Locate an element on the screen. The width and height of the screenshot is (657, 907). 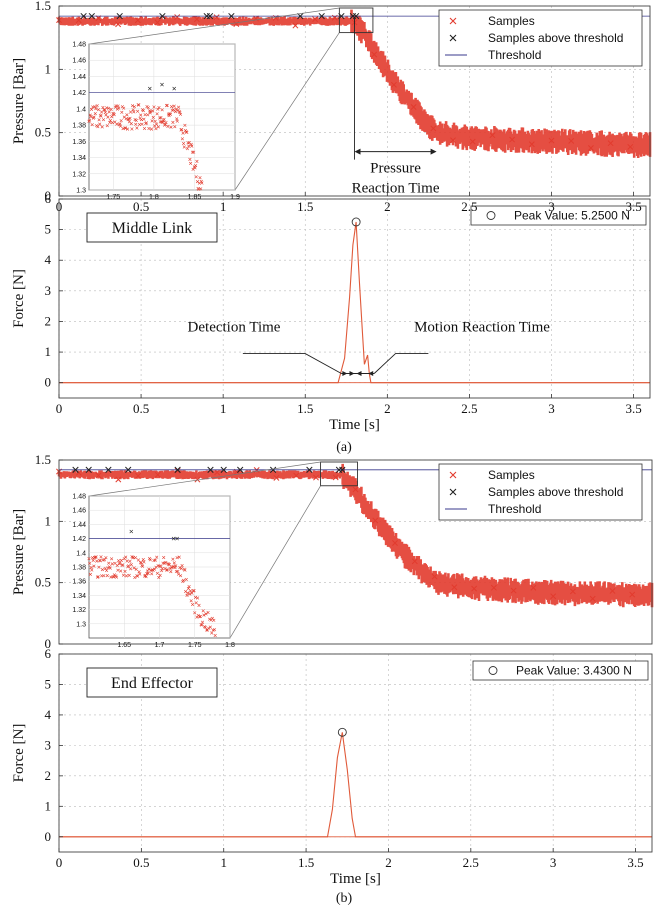
y-tick-label: 2 is located at coordinates (48, 320).